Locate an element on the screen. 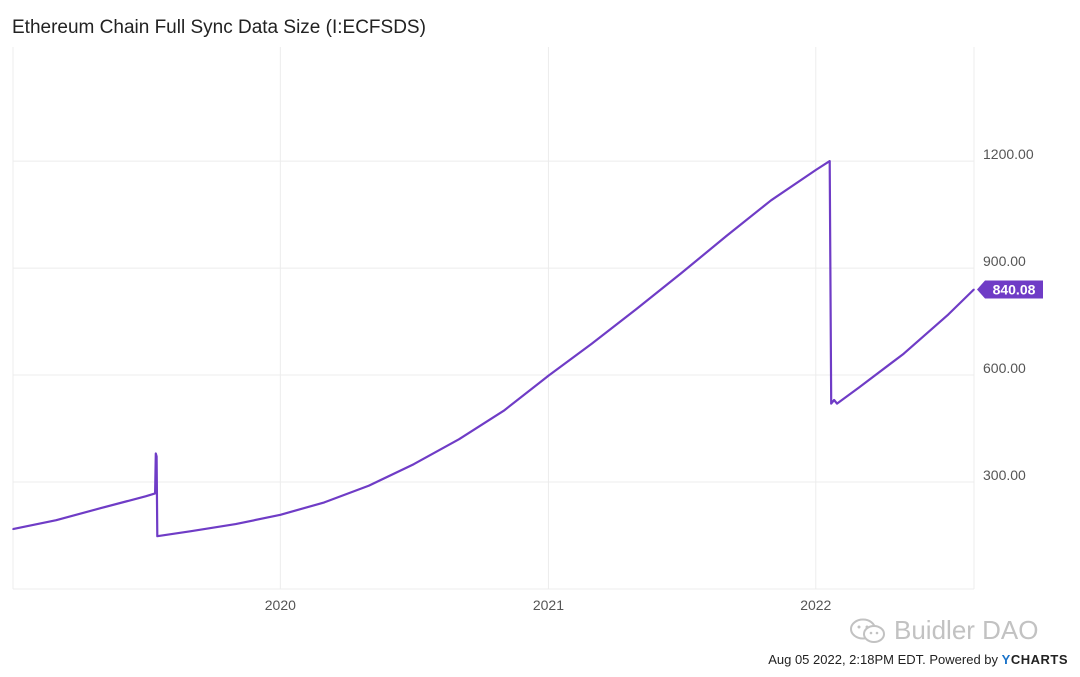 This screenshot has width=1080, height=677. y-tick-label: 600.00 is located at coordinates (1004, 368).